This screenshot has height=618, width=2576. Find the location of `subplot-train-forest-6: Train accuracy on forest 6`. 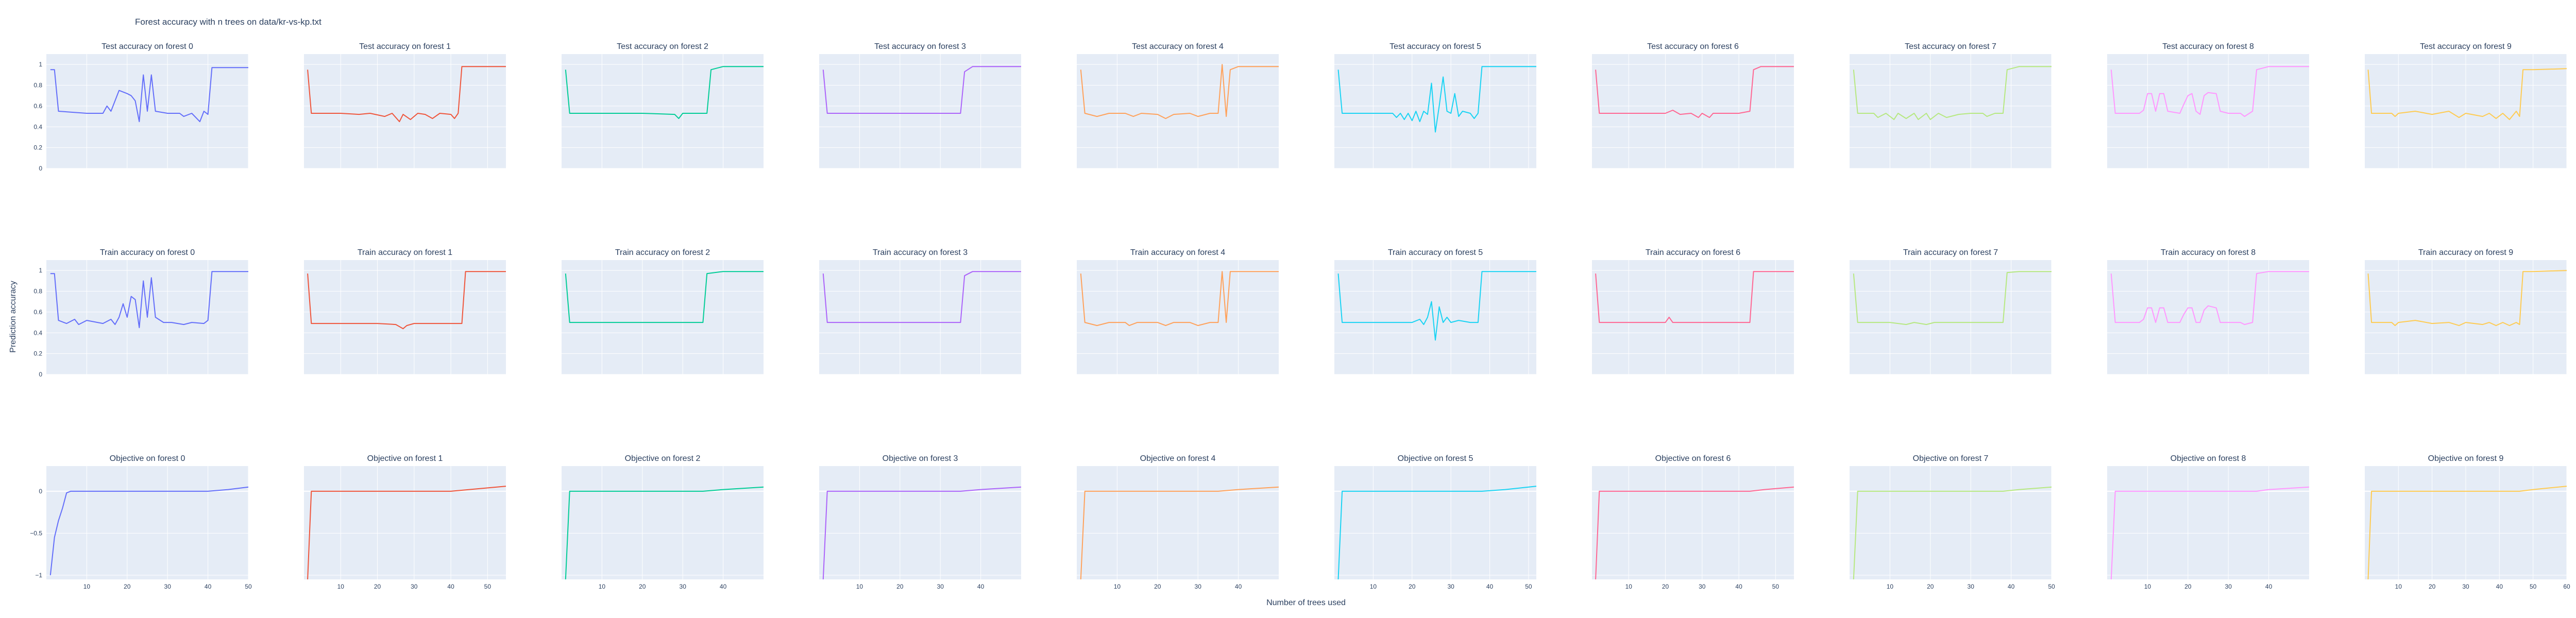

subplot-train-forest-6: Train accuracy on forest 6 is located at coordinates (1693, 311).